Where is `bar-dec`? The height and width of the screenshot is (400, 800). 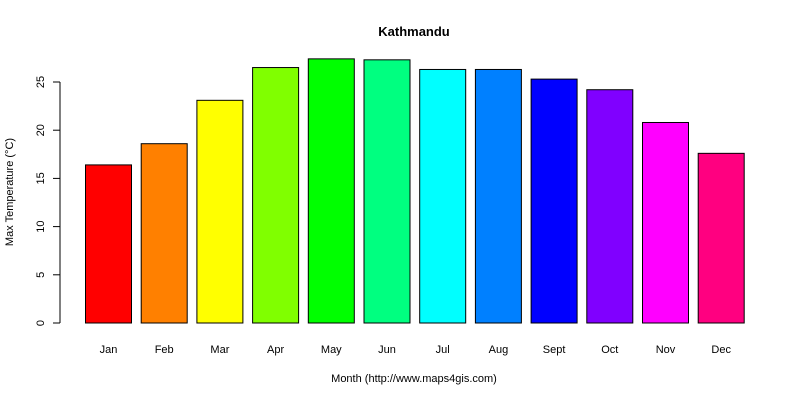
bar-dec is located at coordinates (721, 238).